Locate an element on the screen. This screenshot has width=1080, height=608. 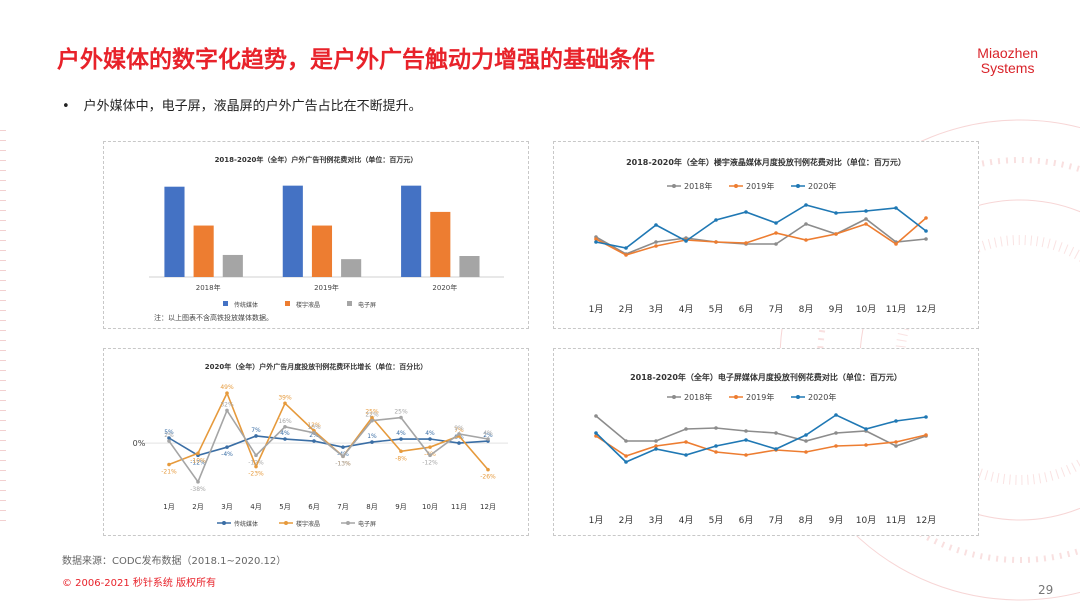
source: 数据来源：CODC发布数据（2018.1~2020.12） is located at coordinates (174, 561).